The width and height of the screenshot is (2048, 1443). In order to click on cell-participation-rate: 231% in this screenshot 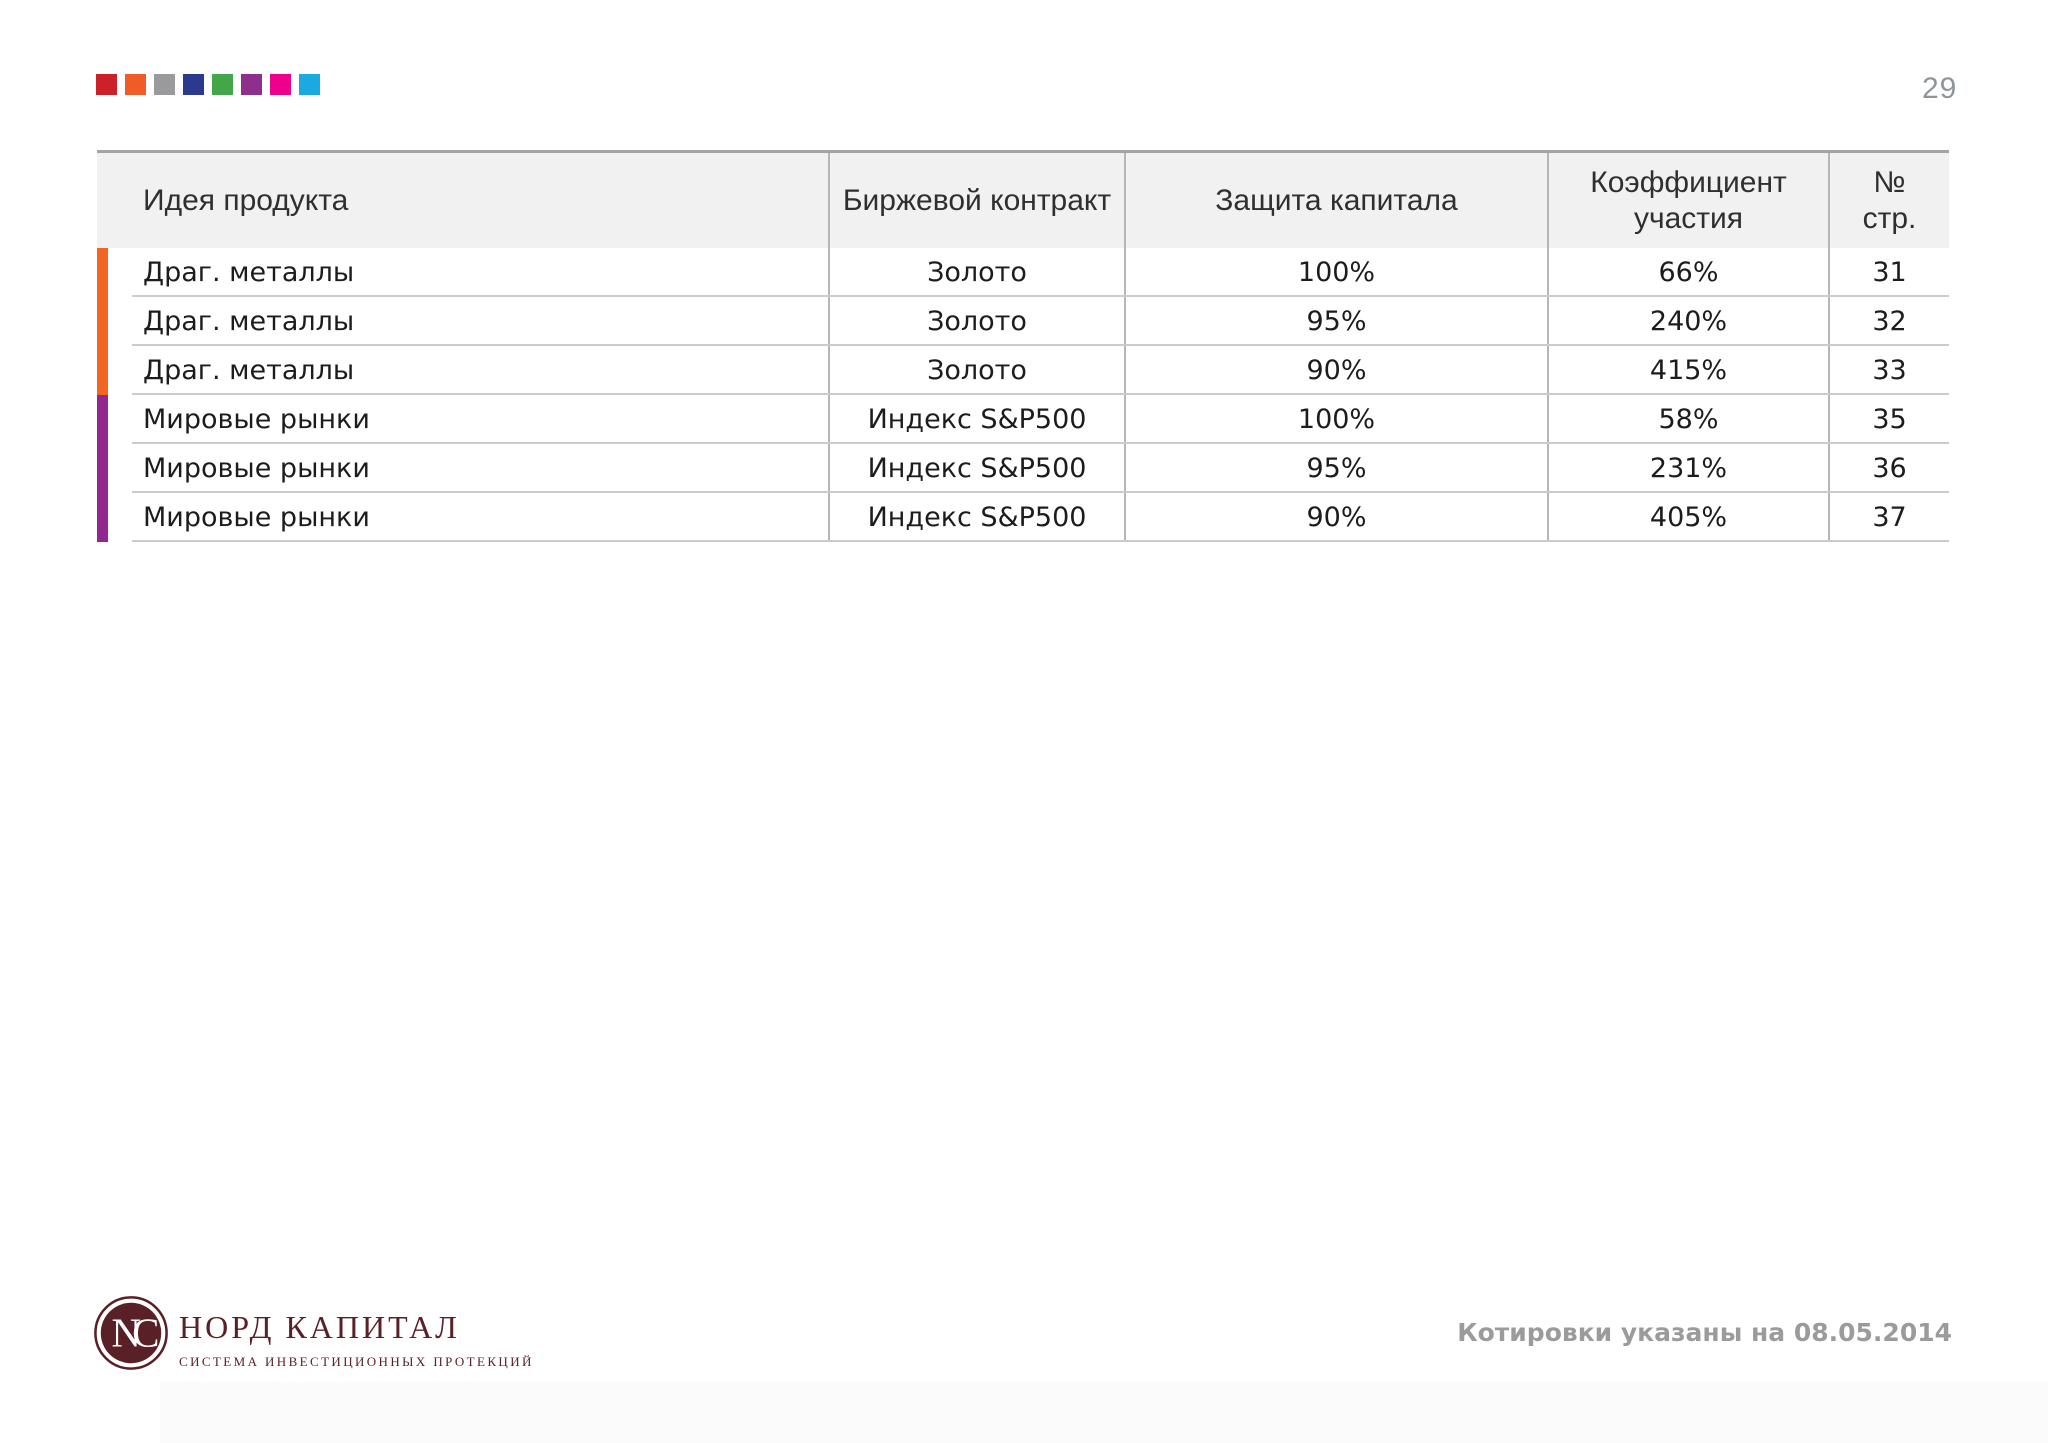, I will do `click(1689, 468)`.